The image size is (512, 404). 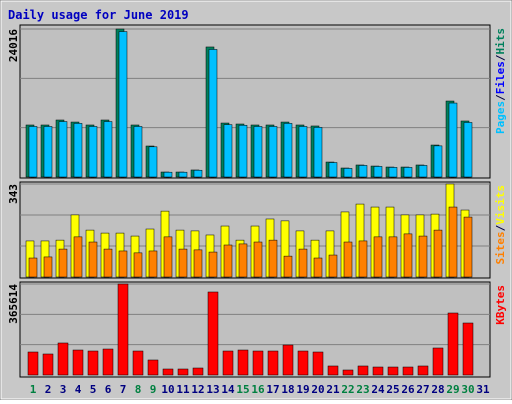 What do you see at coordinates (48, 389) in the screenshot?
I see `x-tick-label: 2` at bounding box center [48, 389].